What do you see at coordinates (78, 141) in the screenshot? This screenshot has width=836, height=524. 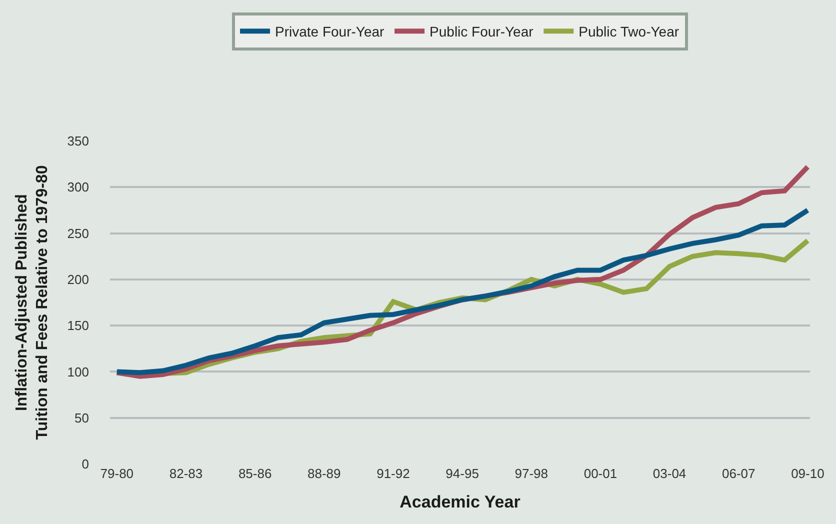 I see `y-tick-label: 350` at bounding box center [78, 141].